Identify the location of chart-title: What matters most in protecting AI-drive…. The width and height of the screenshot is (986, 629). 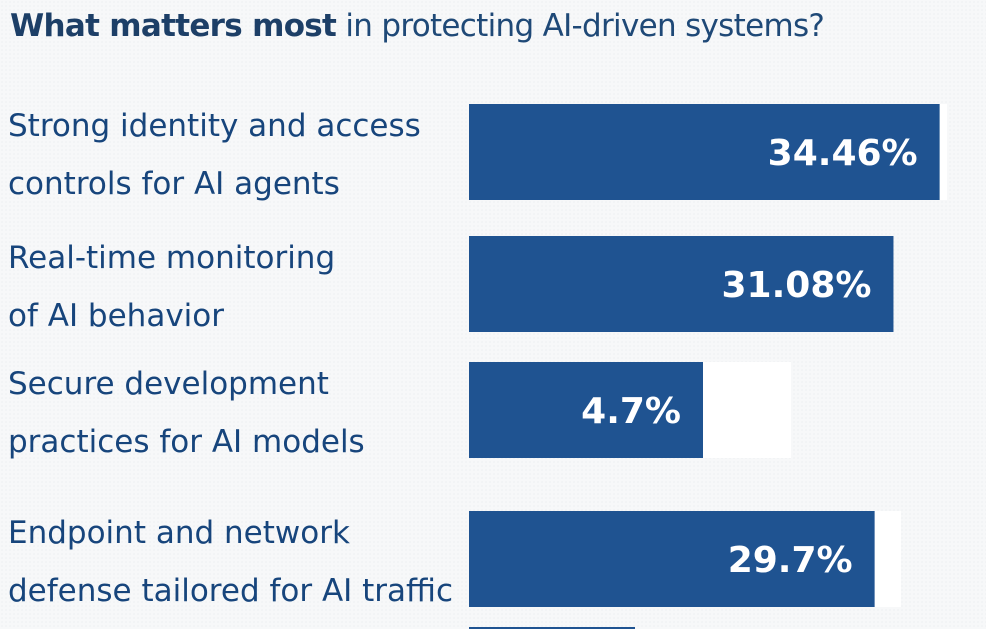
(493, 26).